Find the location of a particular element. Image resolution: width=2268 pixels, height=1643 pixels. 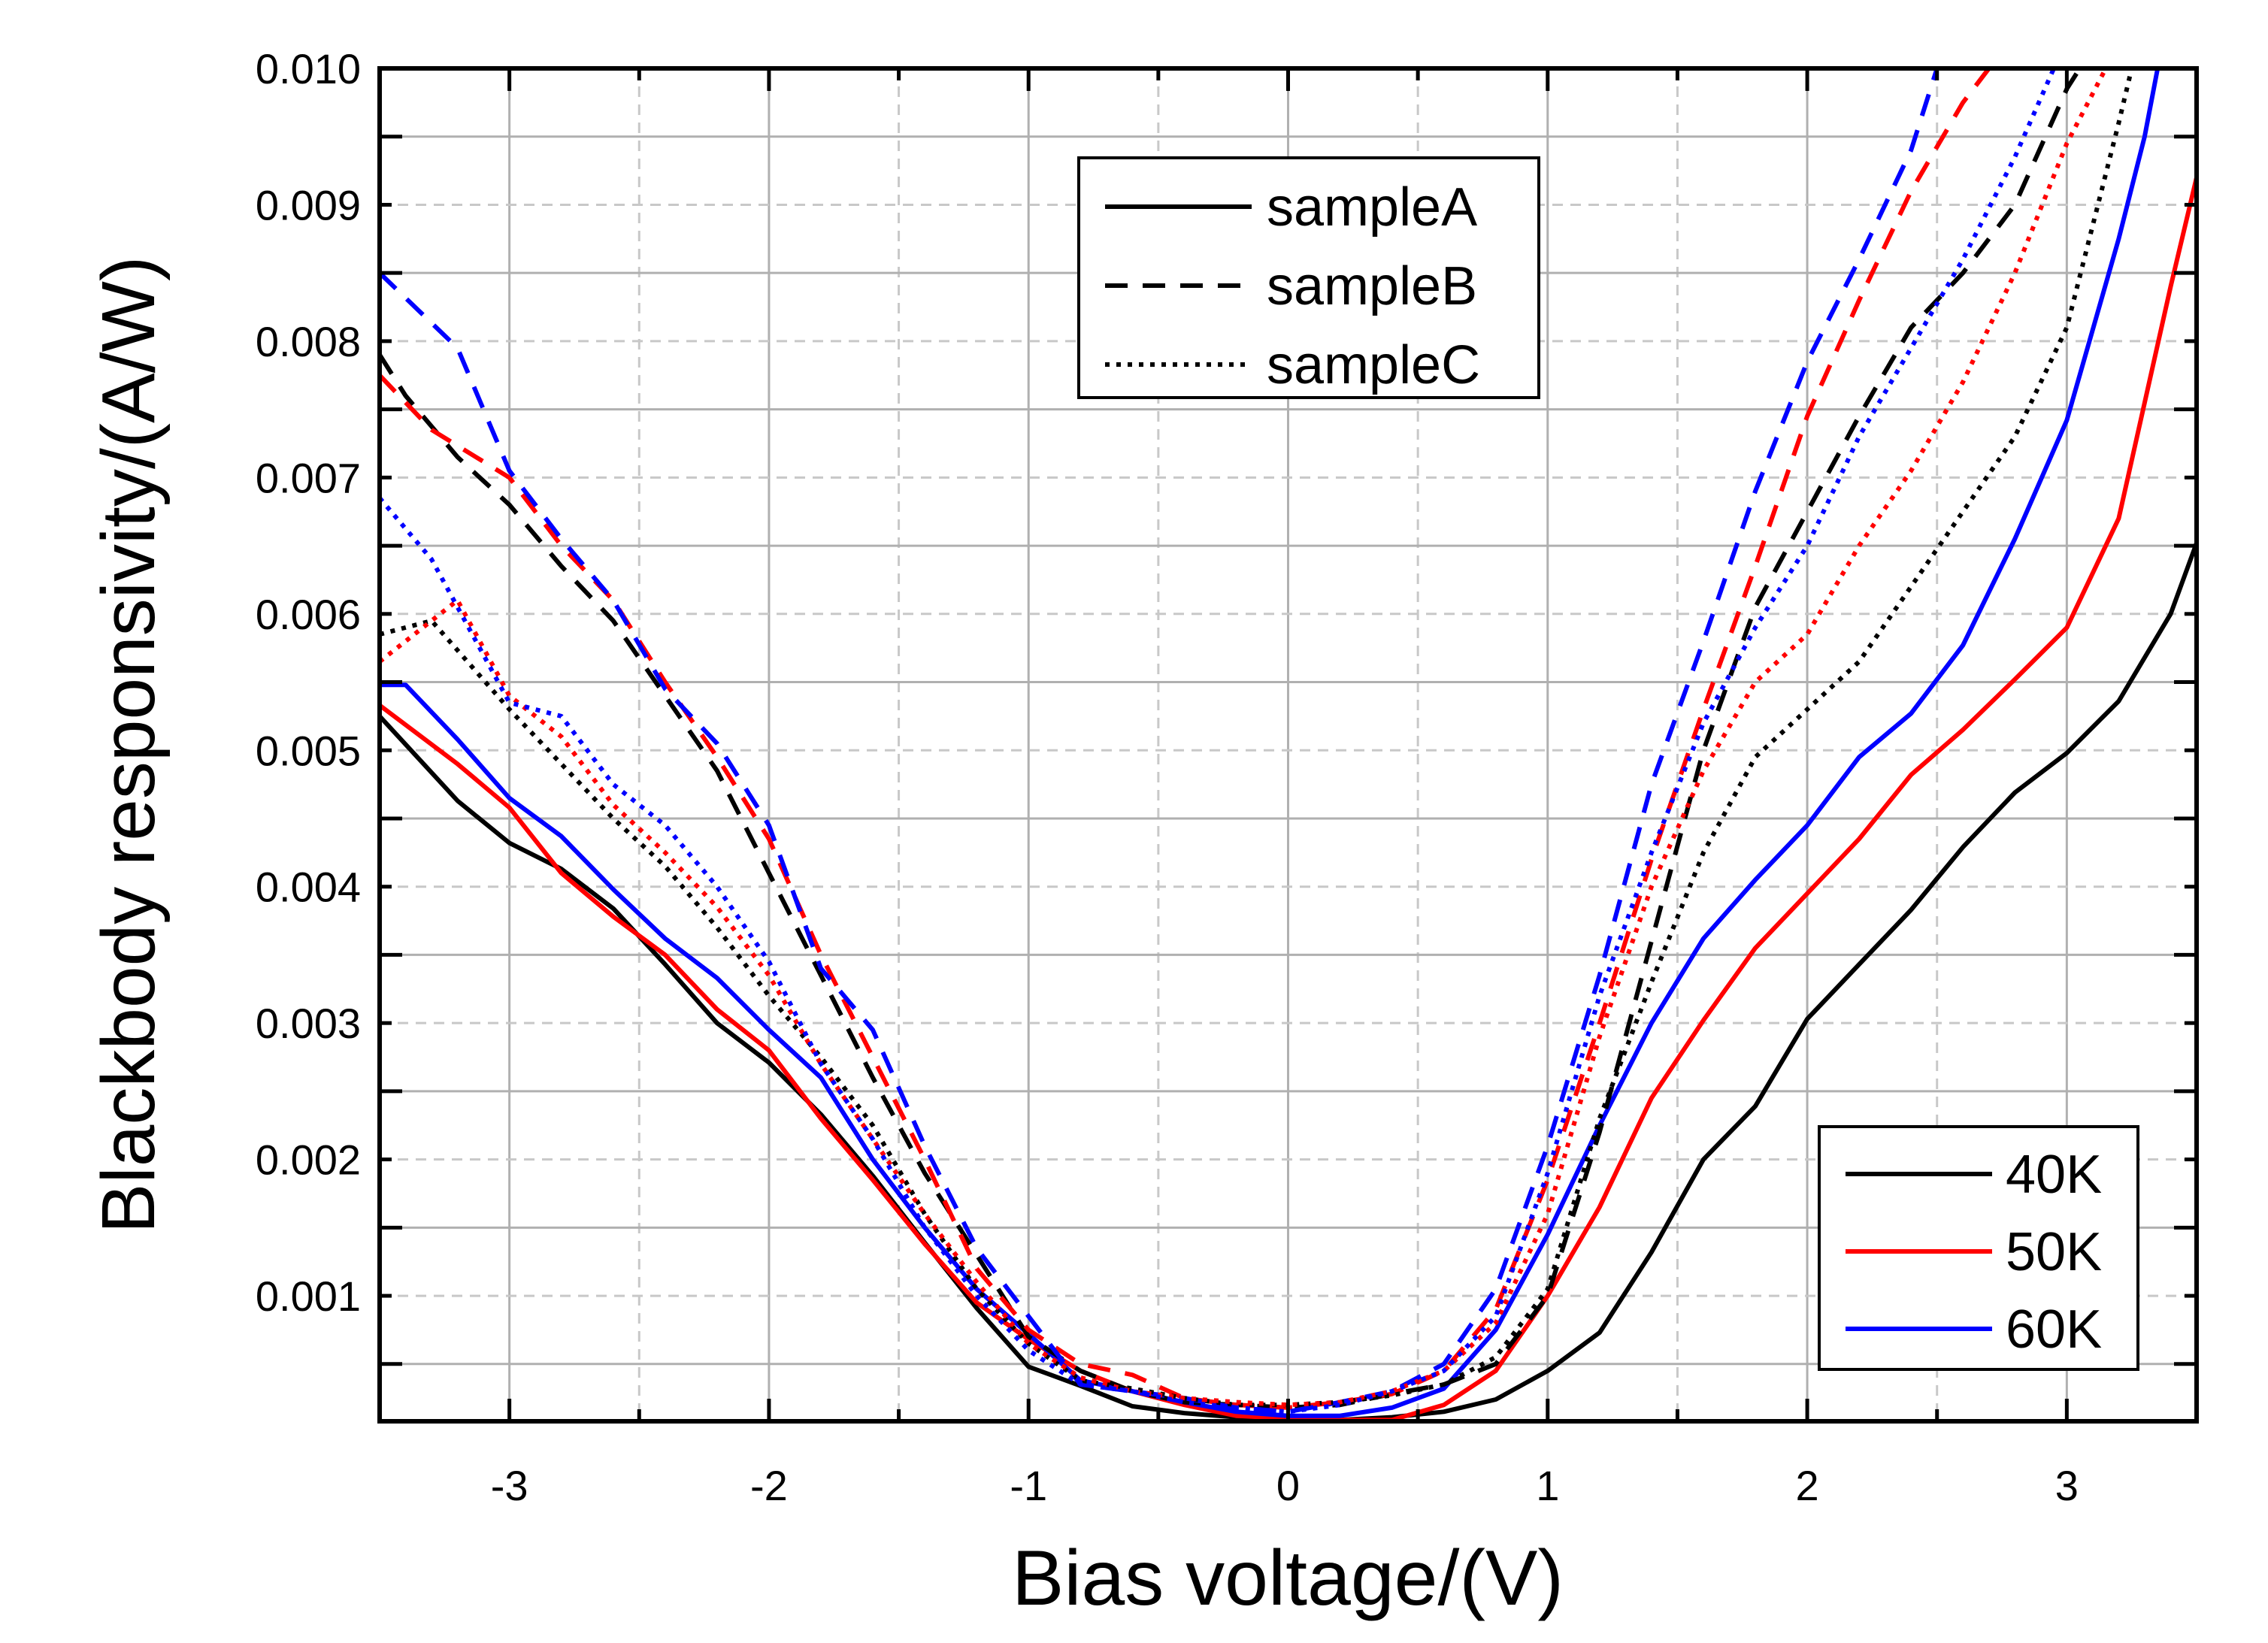

legend-label: 40K is located at coordinates (2054, 1175).